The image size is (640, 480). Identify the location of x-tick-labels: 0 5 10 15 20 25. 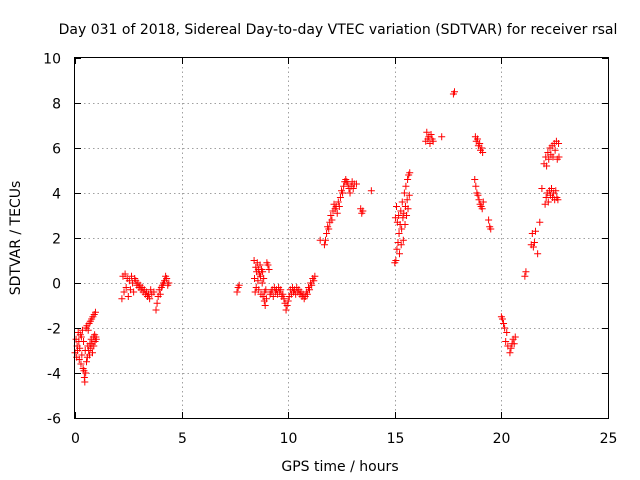
(344, 439).